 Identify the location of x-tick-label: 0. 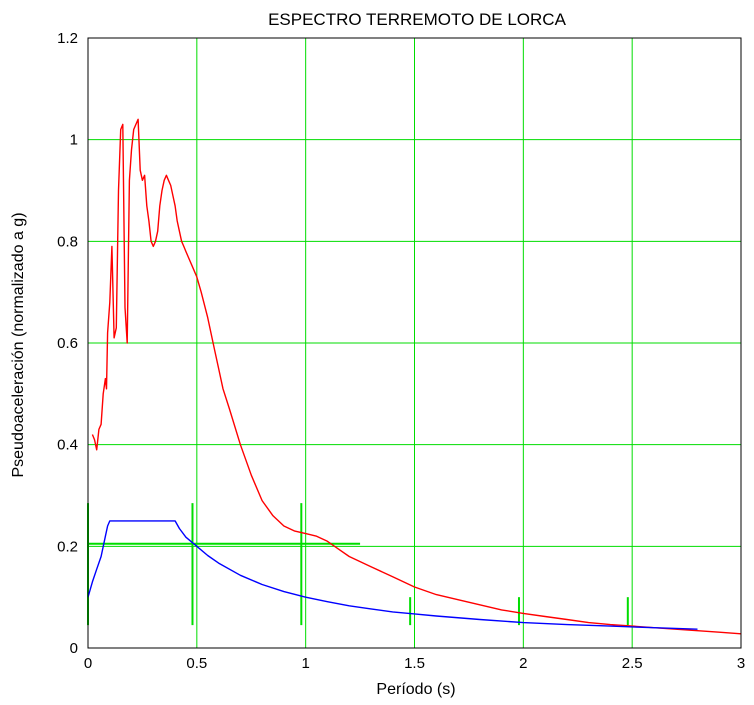
(88, 663).